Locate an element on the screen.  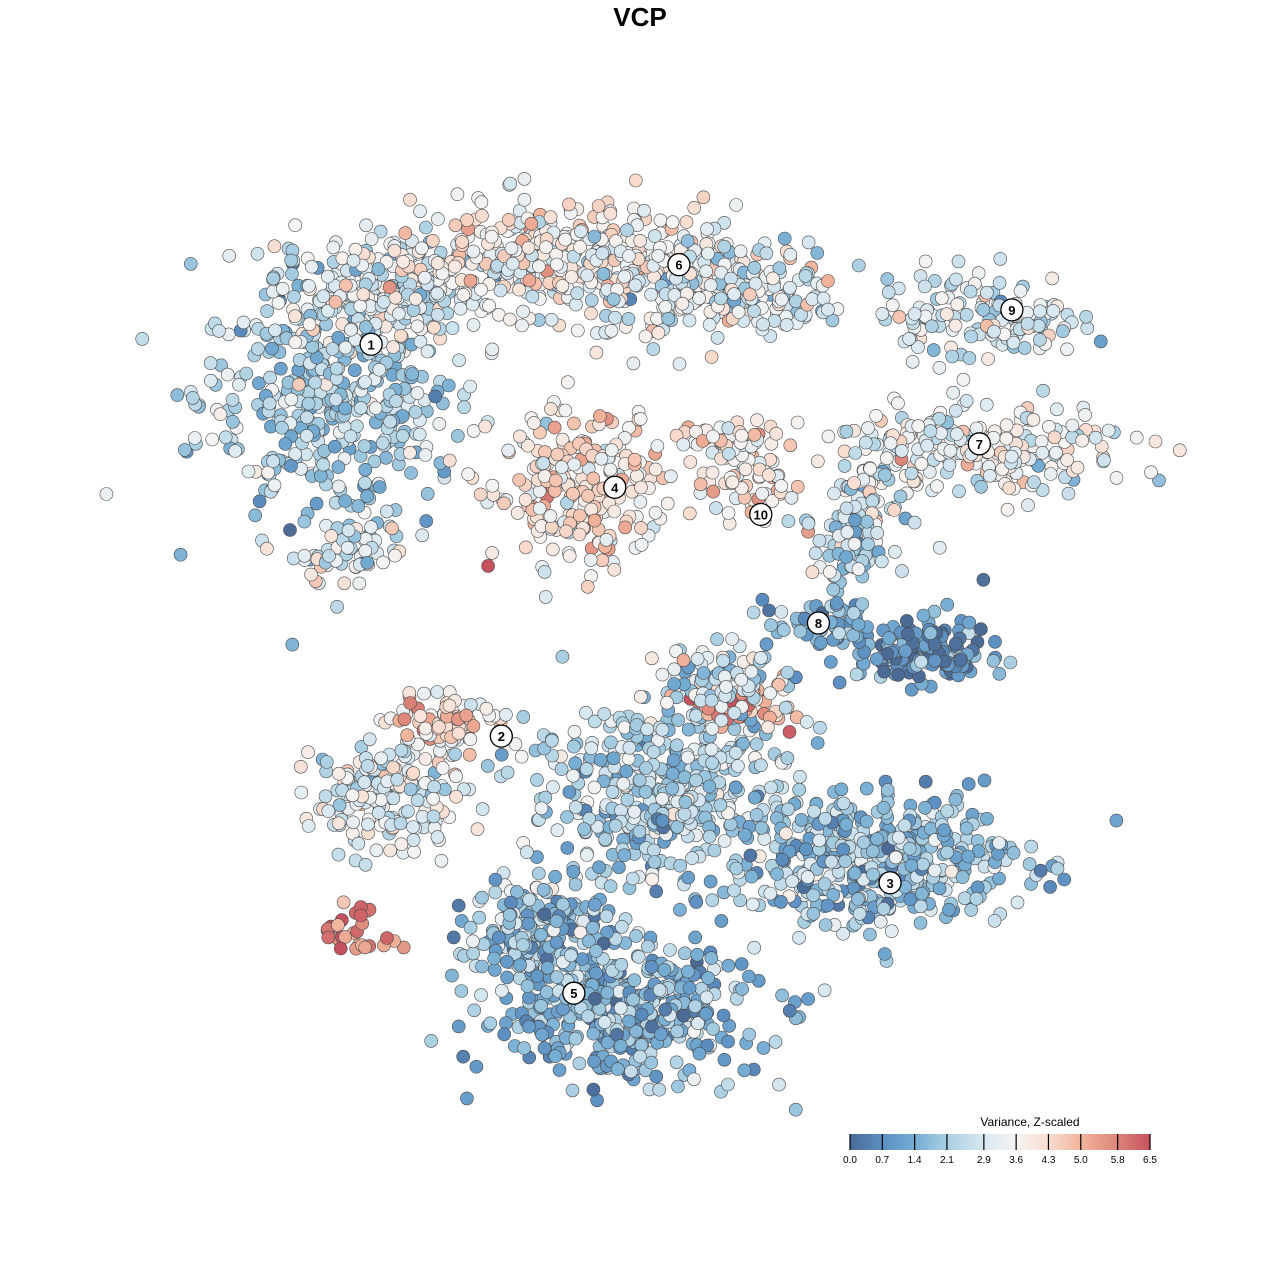
colorbar-tick-label: 2.9 is located at coordinates (984, 1160).